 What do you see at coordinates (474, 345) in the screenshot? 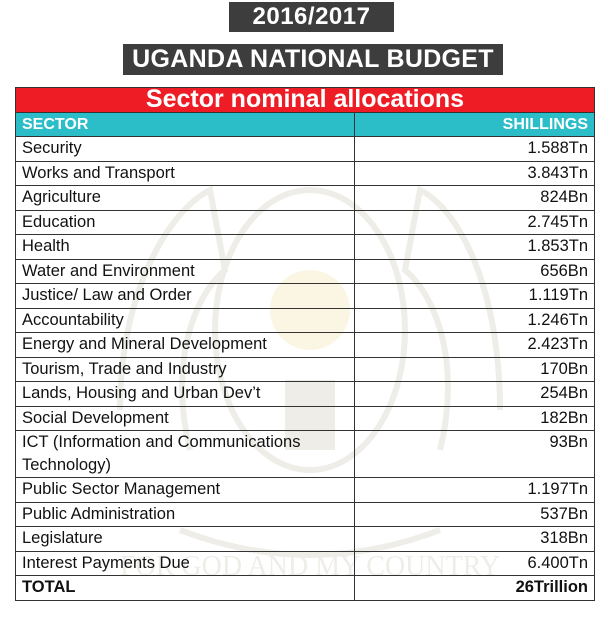
I see `amount-cell: 2.423Tn` at bounding box center [474, 345].